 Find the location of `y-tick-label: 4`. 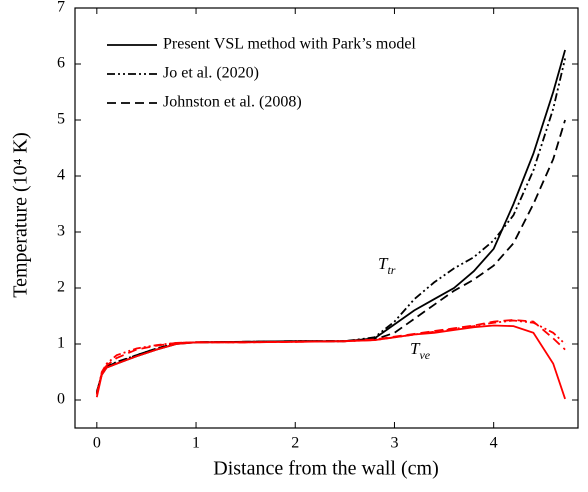

y-tick-label: 4 is located at coordinates (61, 175).